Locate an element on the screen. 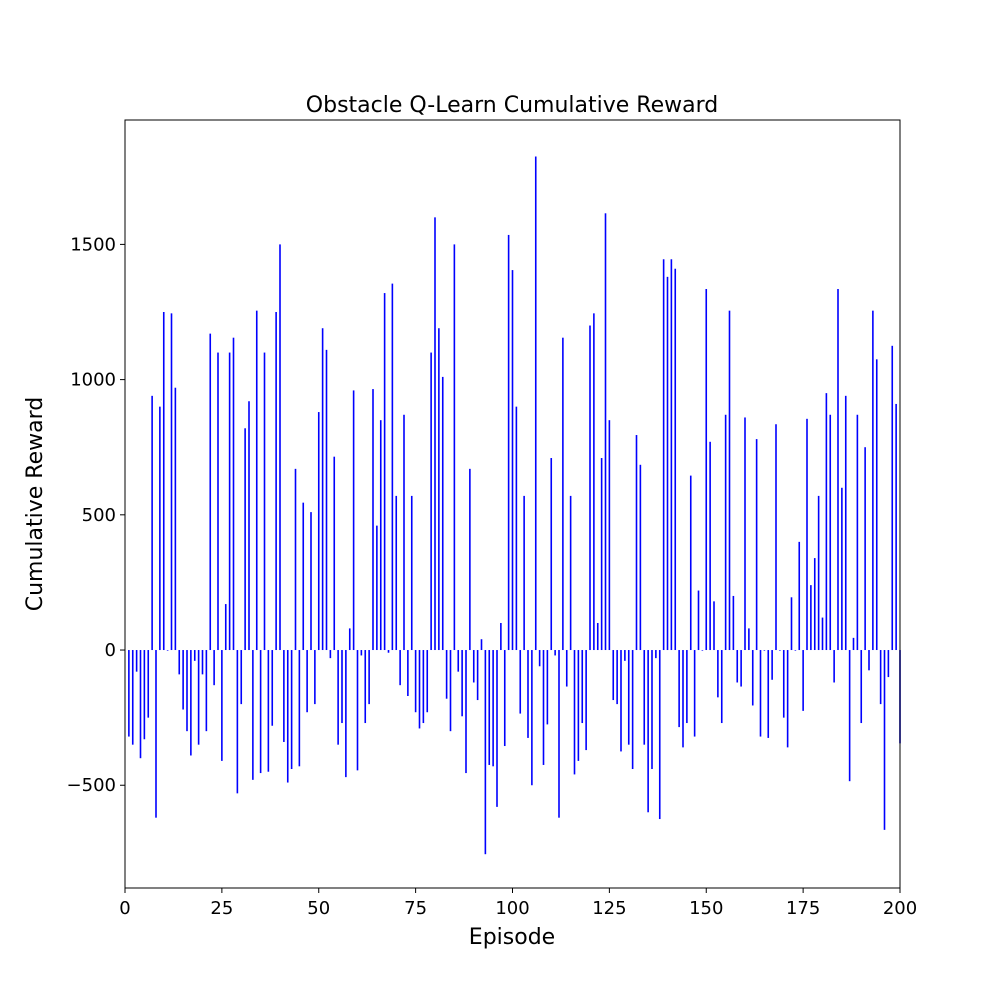 The width and height of the screenshot is (1000, 1000). x-axis: 0 25 50 75 100 125 150 175 200 is located at coordinates (518, 903).